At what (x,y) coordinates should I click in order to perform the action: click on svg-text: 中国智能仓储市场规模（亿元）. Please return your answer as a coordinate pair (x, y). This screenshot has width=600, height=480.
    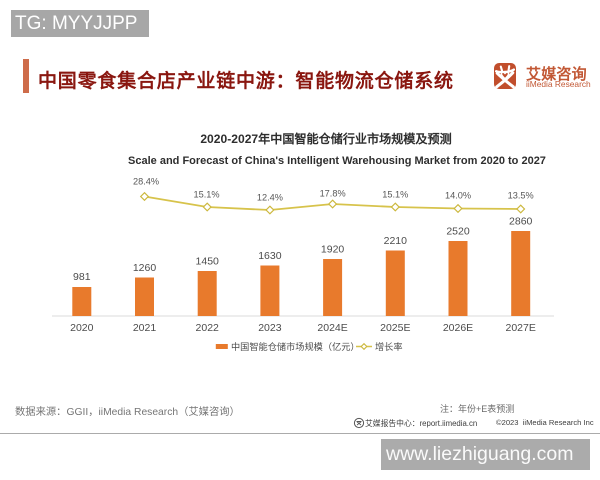
    Looking at the image, I should click on (295, 346).